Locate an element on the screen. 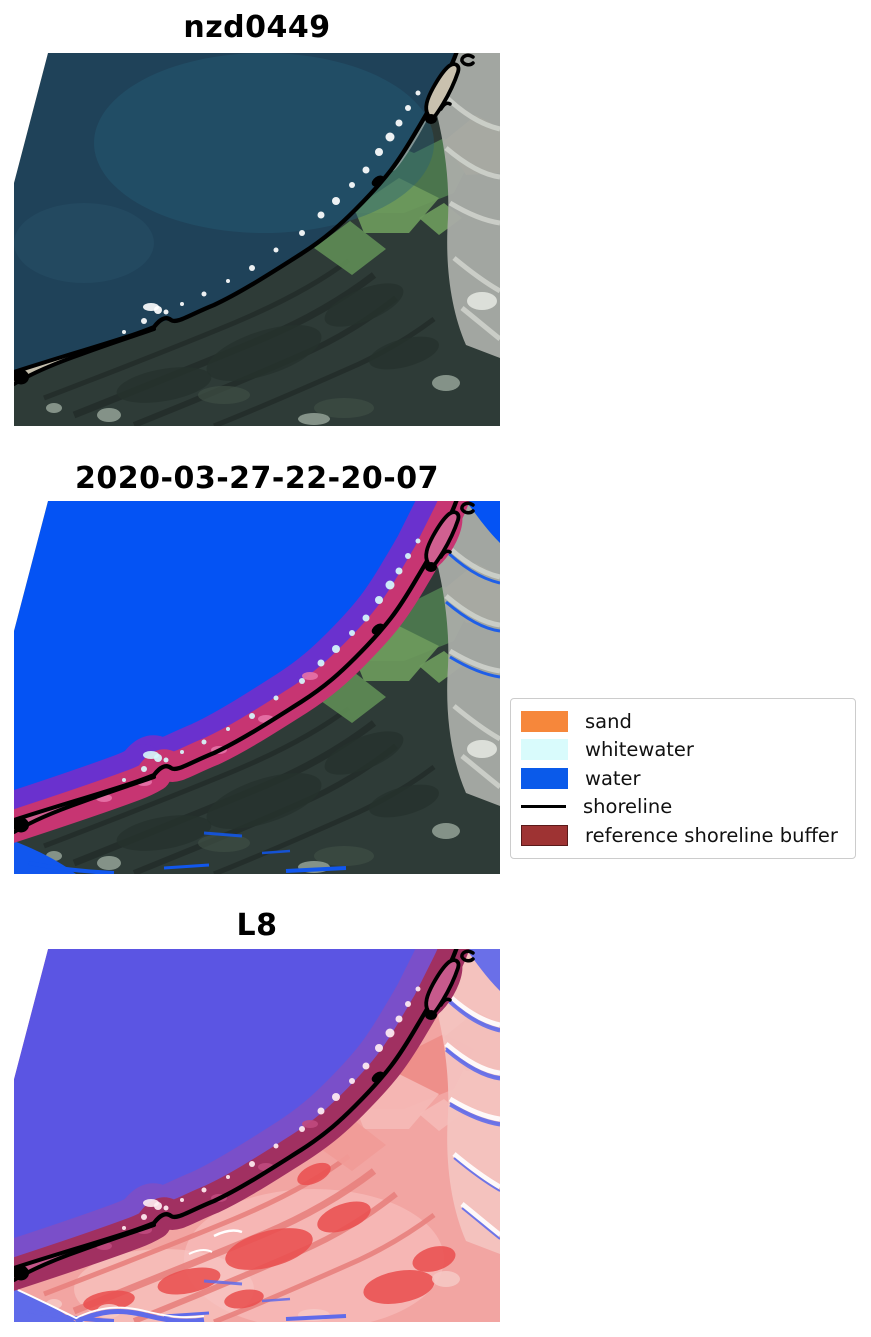 This screenshot has width=871, height=1337. legend-item-whitewater: whitewater is located at coordinates (683, 750).